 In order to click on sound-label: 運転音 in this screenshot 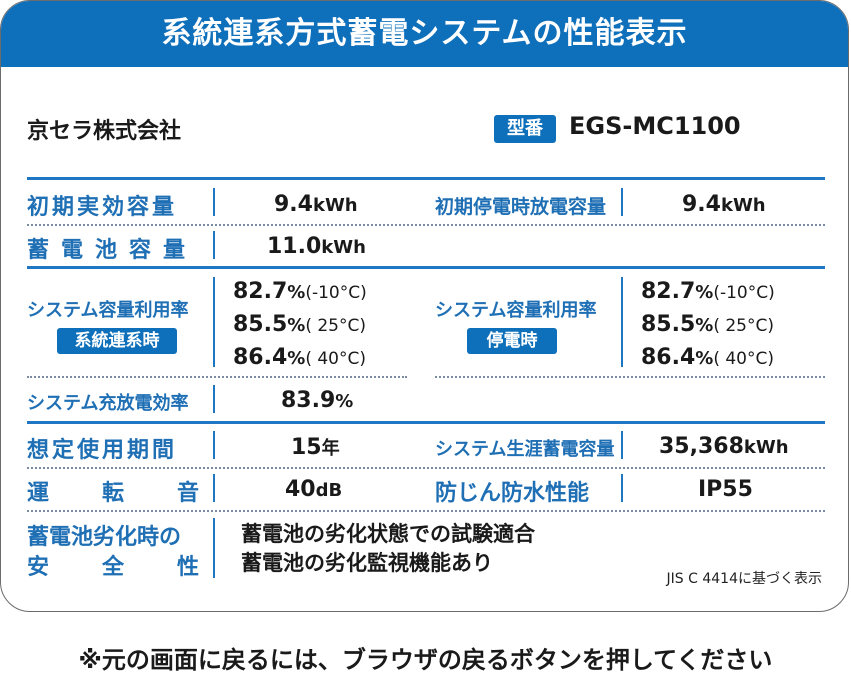, I will do `click(113, 493)`.